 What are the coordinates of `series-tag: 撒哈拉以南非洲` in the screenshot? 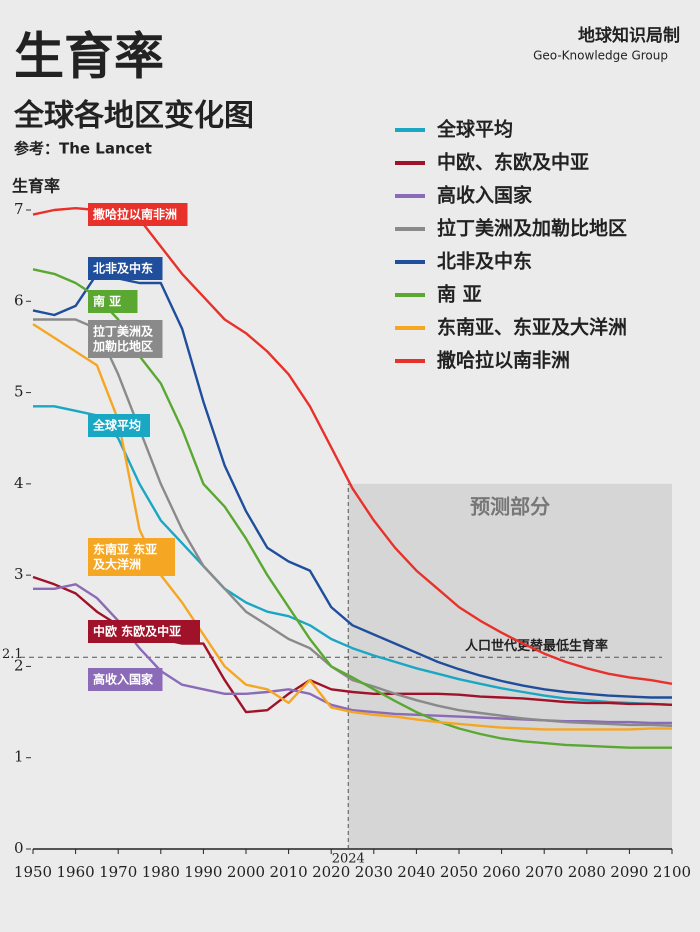 It's located at (135, 214).